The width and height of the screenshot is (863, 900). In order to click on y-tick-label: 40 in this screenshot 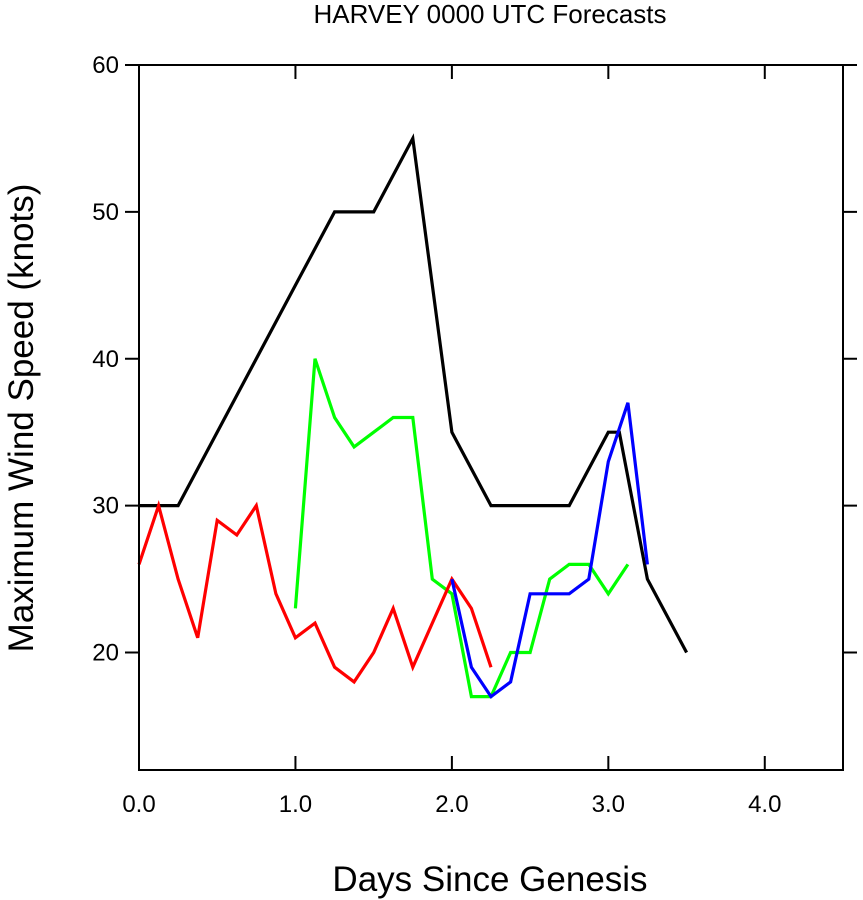, I will do `click(105, 359)`.